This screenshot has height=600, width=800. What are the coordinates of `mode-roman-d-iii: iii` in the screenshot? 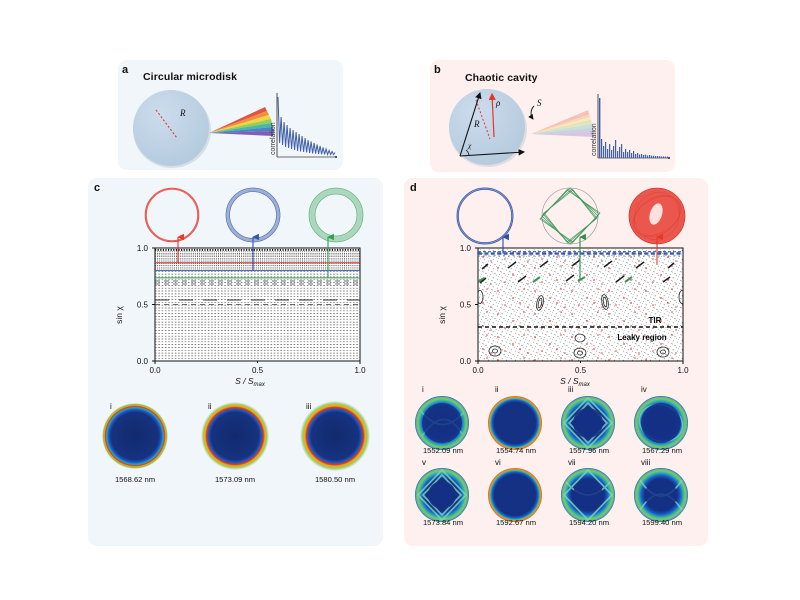 It's located at (571, 389).